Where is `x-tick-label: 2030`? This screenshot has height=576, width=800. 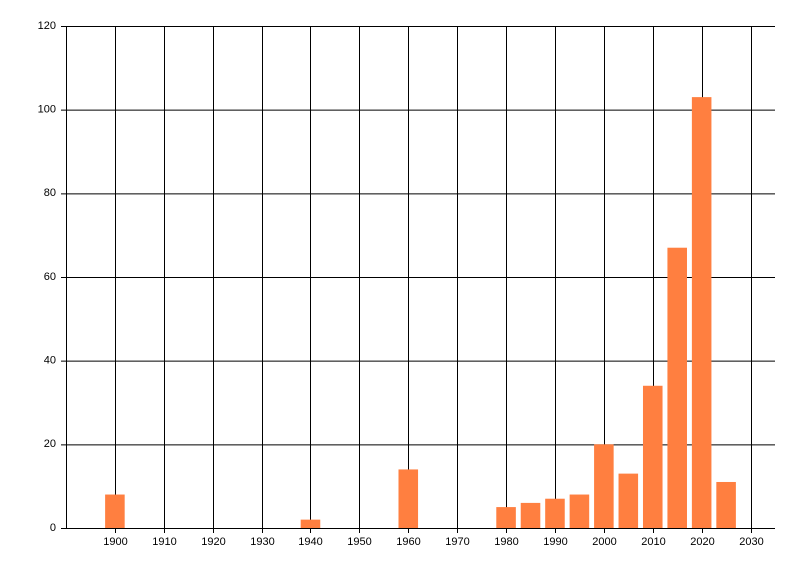
x-tick-label: 2030 is located at coordinates (751, 542).